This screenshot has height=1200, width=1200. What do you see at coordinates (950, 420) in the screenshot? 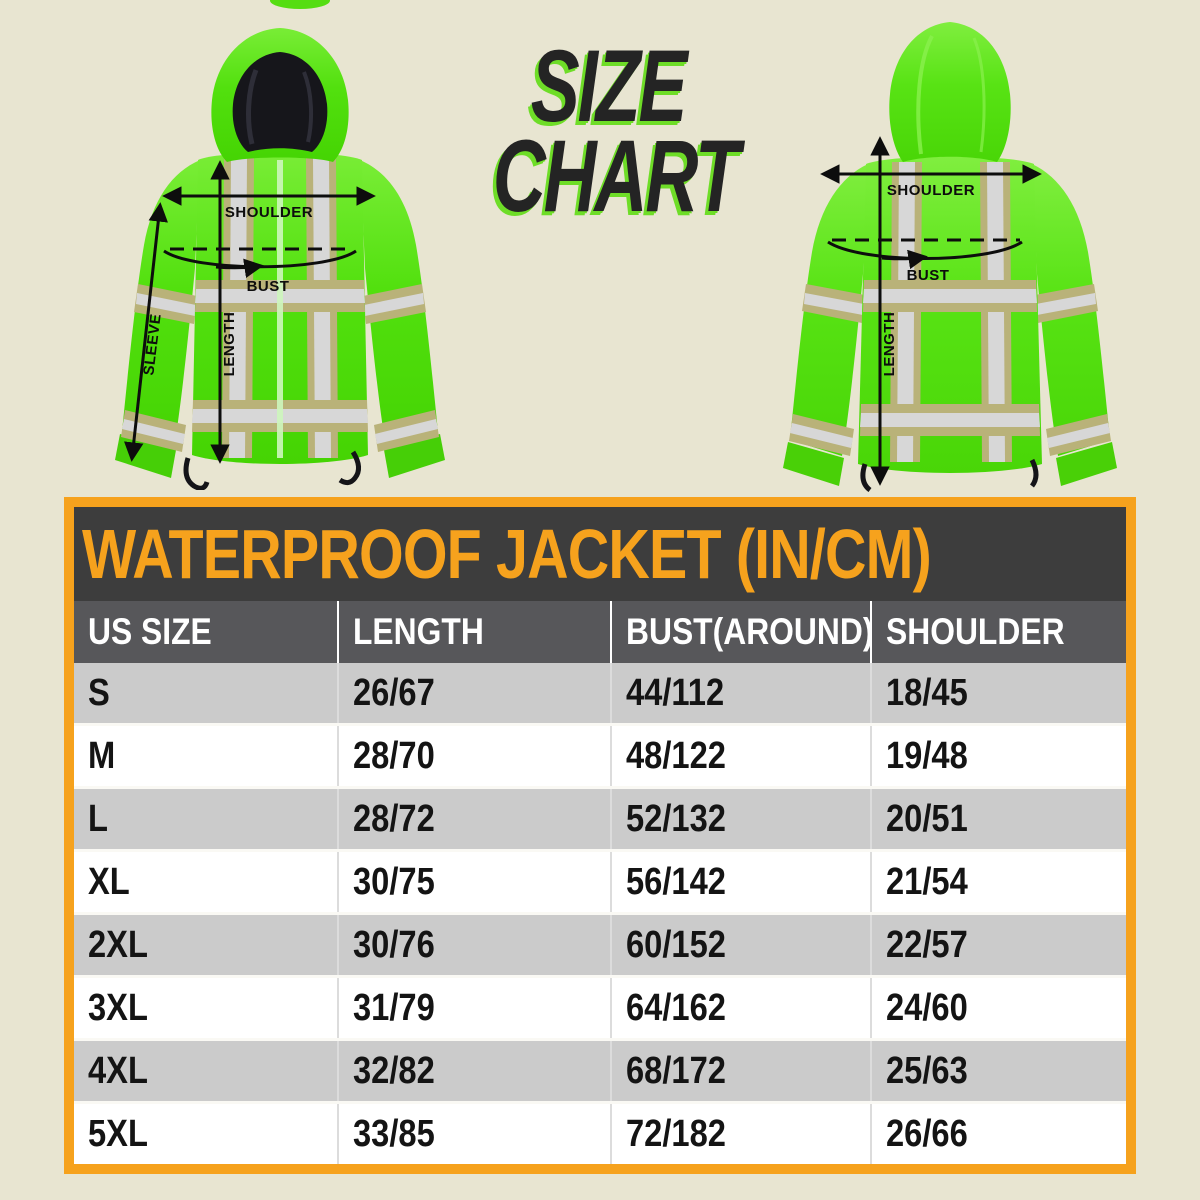
I see `back-hem-stripe-silver` at bounding box center [950, 420].